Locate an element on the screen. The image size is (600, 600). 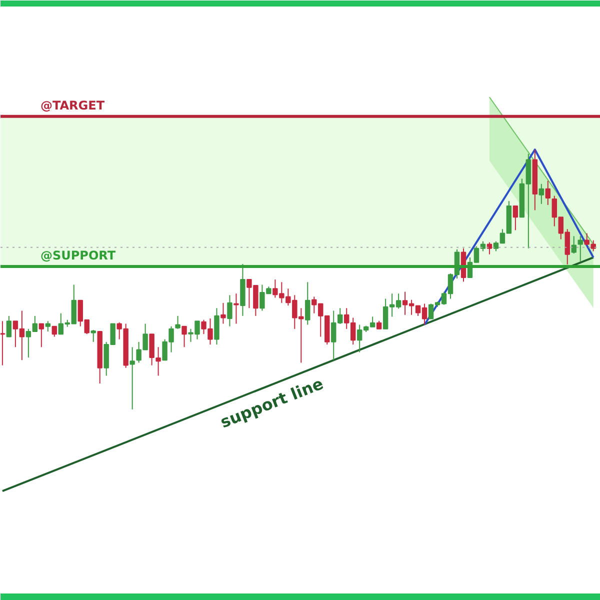
ref-line-label: @SUPPORT is located at coordinates (78, 255).